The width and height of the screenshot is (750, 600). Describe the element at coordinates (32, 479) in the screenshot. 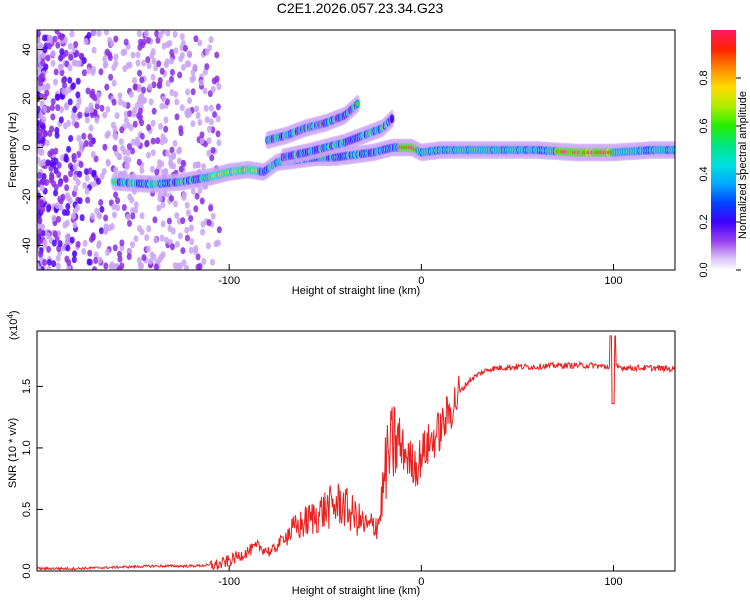

I see `snr-y-ticks: 0.0 0.5 1.0 1.5` at that location.